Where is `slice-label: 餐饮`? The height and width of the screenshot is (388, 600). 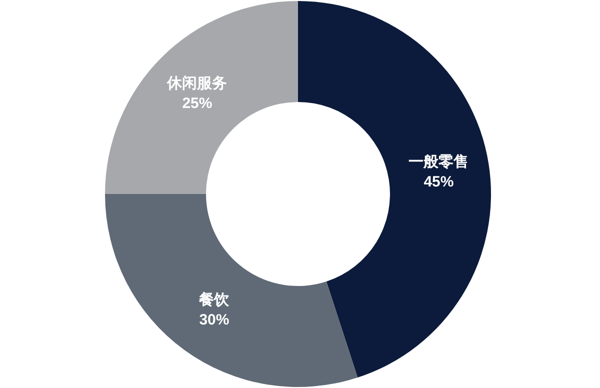
slice-label: 餐饮 is located at coordinates (214, 299).